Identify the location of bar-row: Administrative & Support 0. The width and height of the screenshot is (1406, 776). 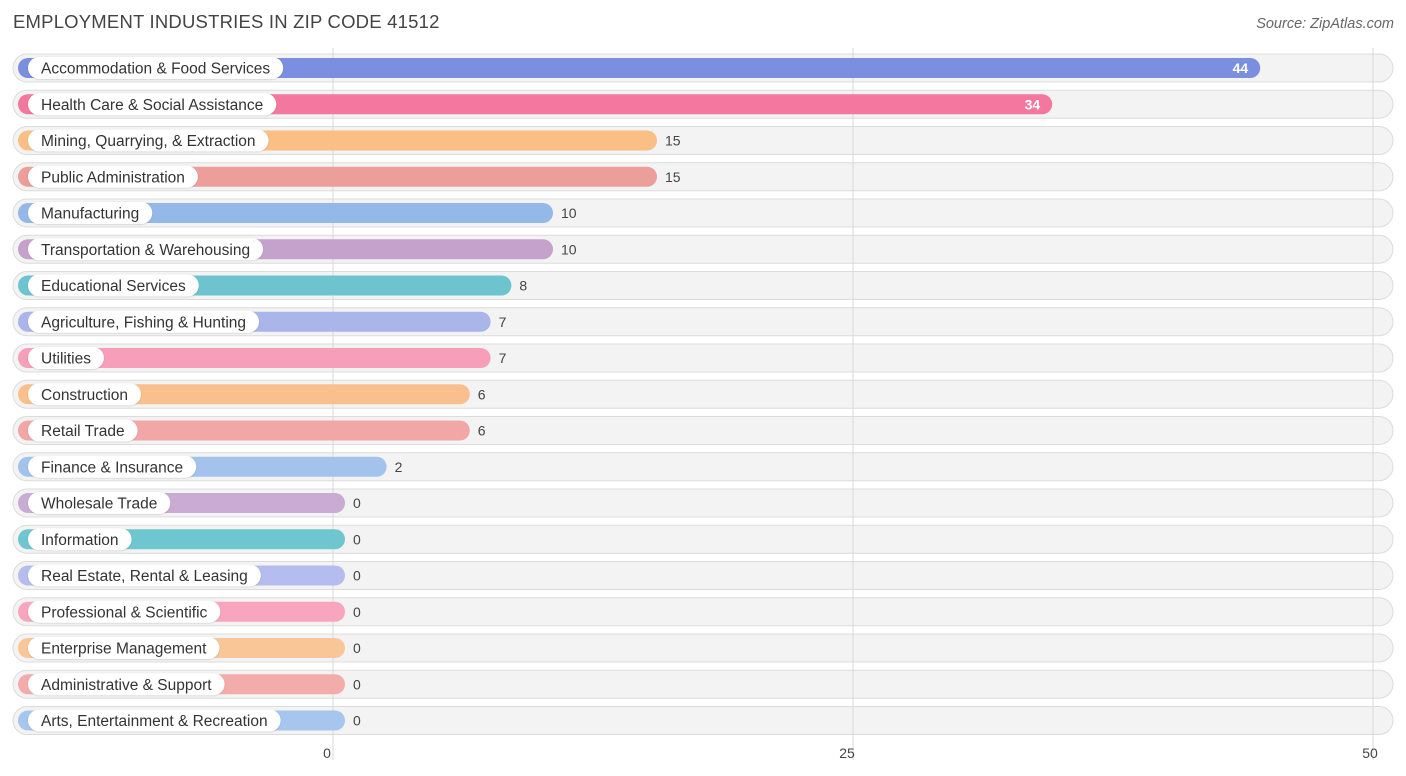
(189, 684).